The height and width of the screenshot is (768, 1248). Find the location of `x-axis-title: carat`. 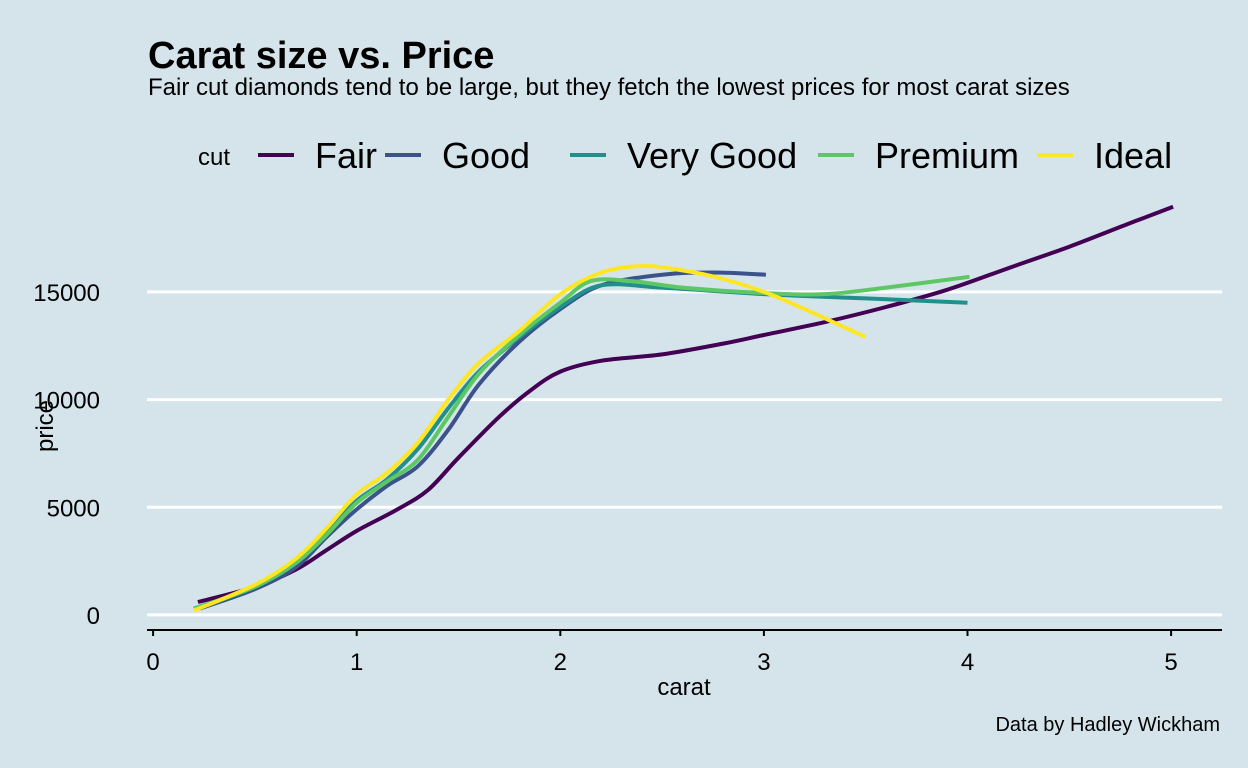

x-axis-title: carat is located at coordinates (684, 687).